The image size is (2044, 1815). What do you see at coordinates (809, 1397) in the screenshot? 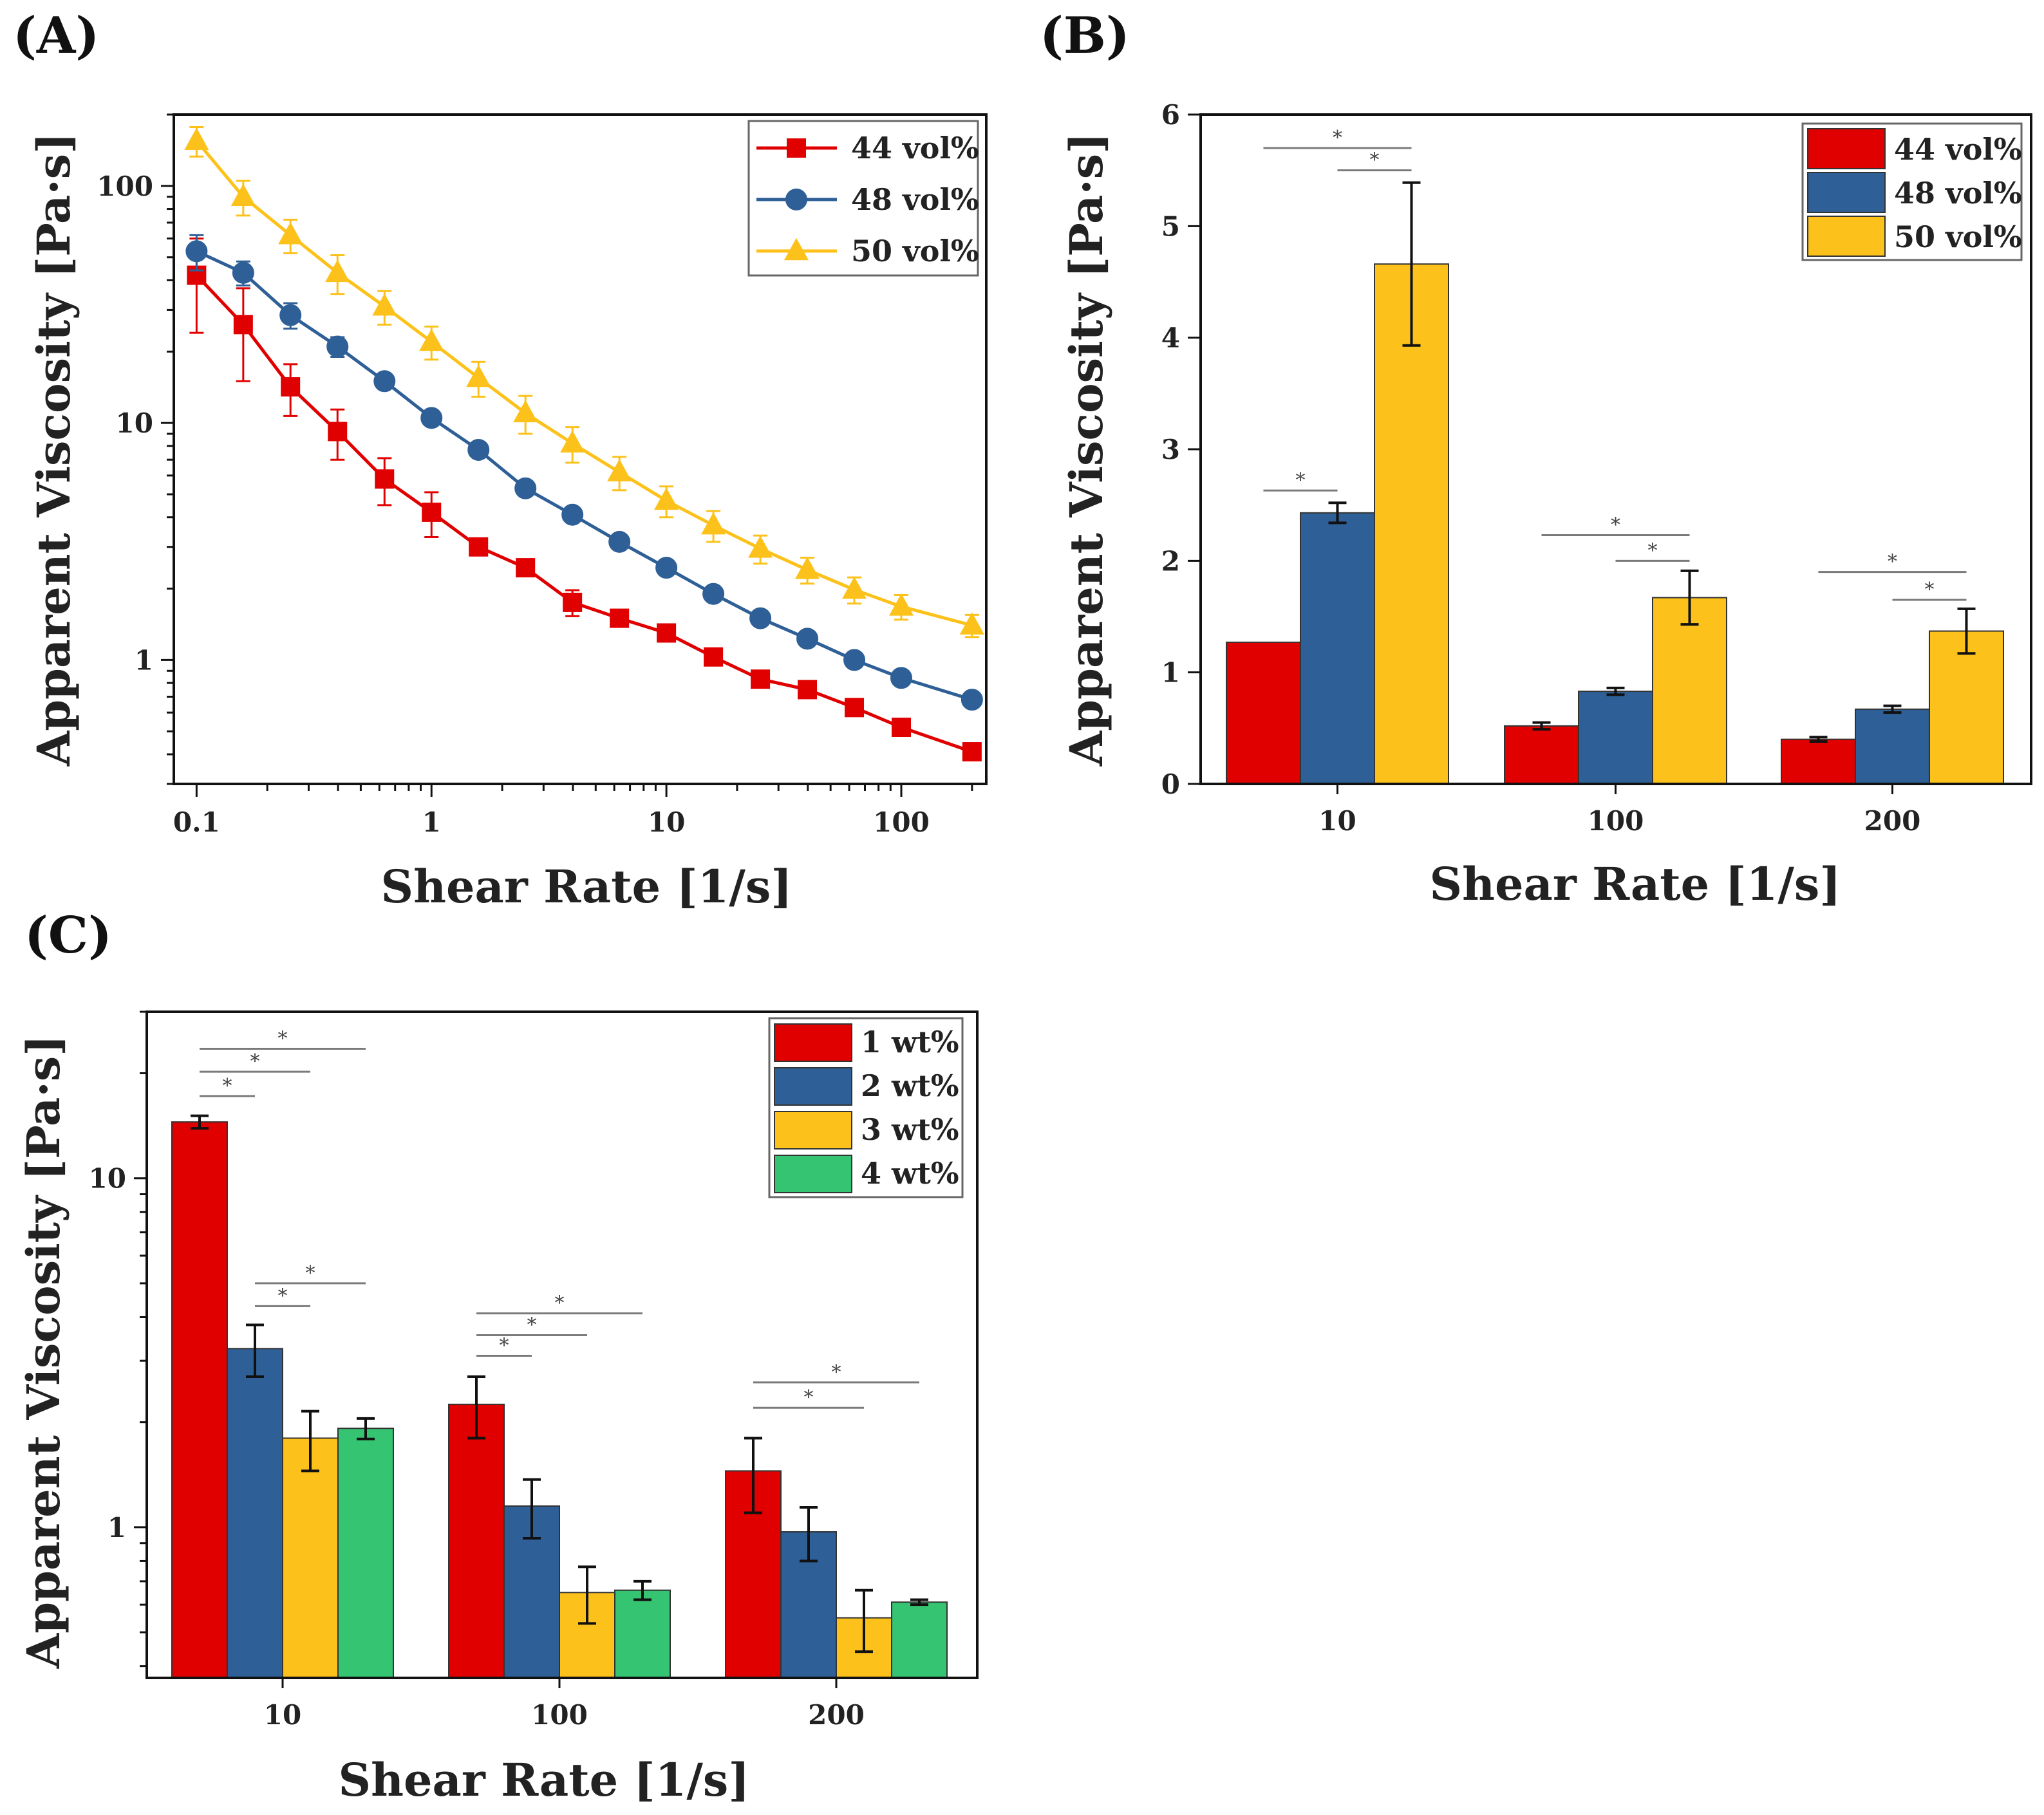
I see `panel-c-significance-star-9: *` at bounding box center [809, 1397].